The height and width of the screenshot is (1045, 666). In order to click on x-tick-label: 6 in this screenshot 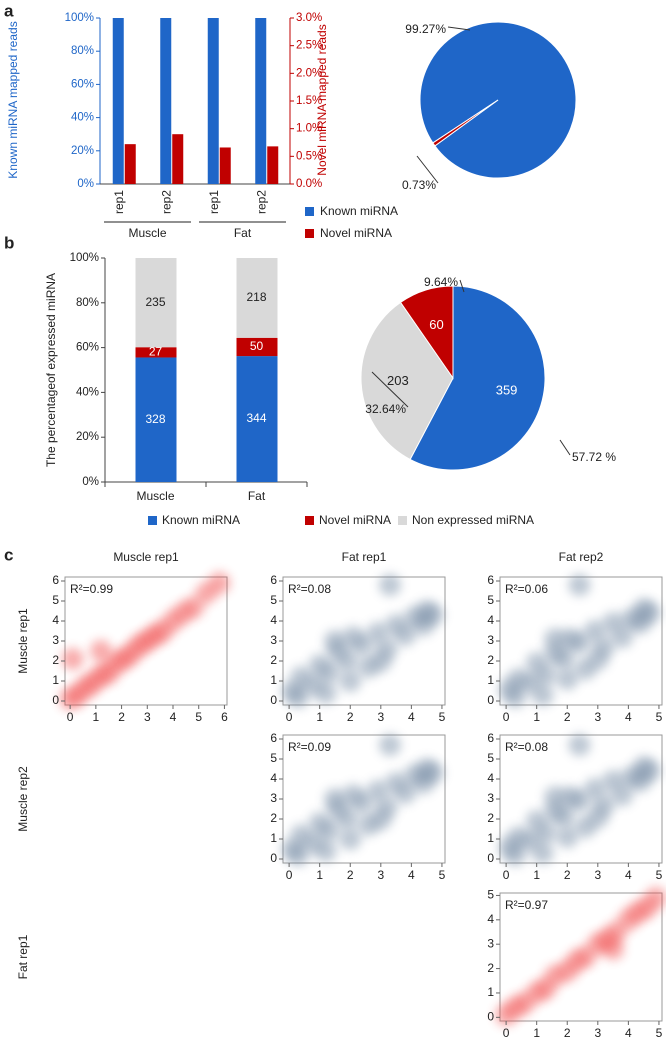, I will do `click(224, 717)`.